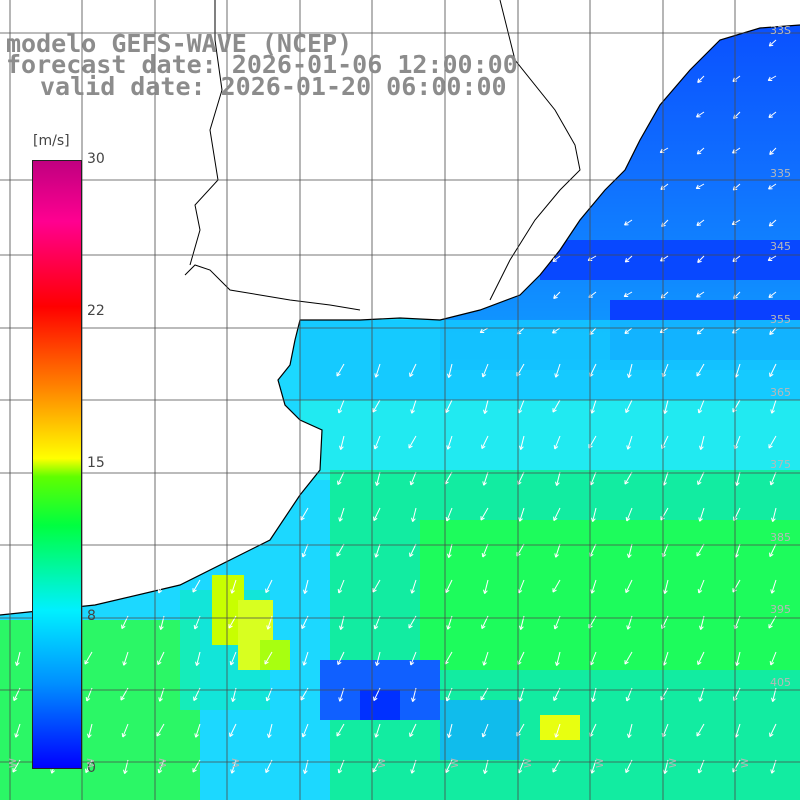 The width and height of the screenshot is (800, 800). I want to click on lat-label: 375, so click(780, 464).